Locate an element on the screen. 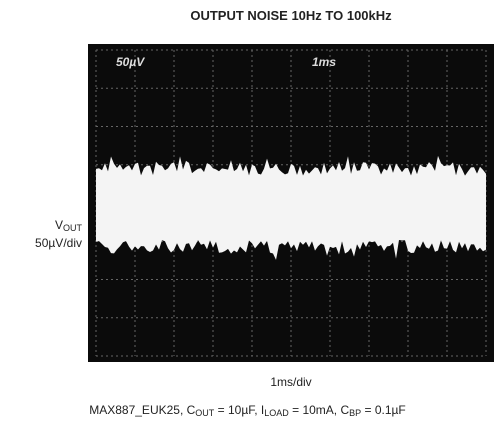  x-label: 1ms/div is located at coordinates (291, 382).